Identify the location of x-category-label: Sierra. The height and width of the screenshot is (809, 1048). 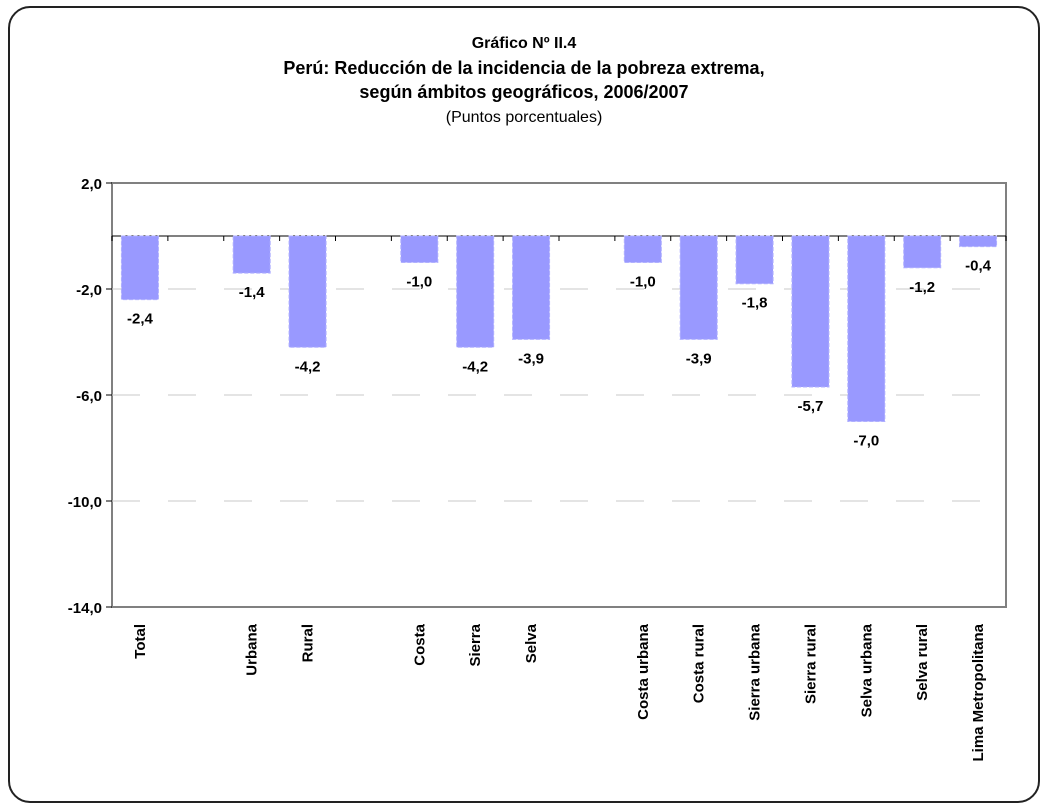
(475, 644).